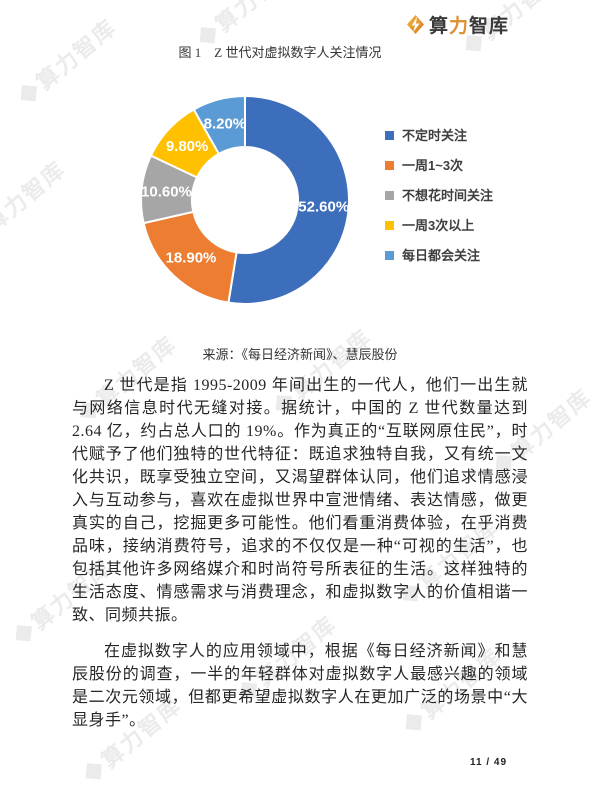 The height and width of the screenshot is (788, 600). I want to click on logo-text-part2: 智库, so click(489, 26).